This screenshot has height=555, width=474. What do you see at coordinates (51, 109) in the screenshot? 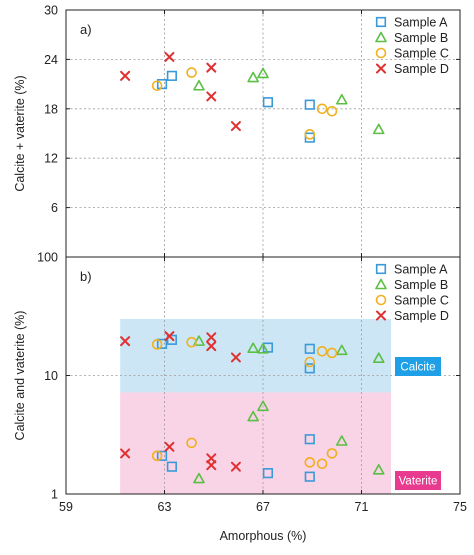
I see `y-tick-label: 18` at bounding box center [51, 109].